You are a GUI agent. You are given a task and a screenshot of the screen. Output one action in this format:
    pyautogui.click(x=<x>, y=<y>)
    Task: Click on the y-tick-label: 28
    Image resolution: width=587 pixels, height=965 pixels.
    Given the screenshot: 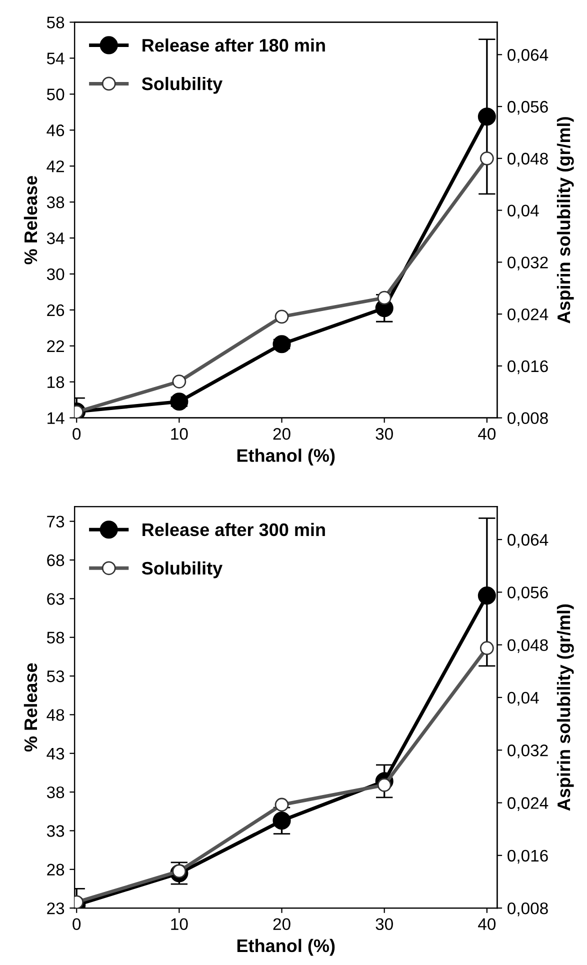 What is the action you would take?
    pyautogui.click(x=55, y=870)
    